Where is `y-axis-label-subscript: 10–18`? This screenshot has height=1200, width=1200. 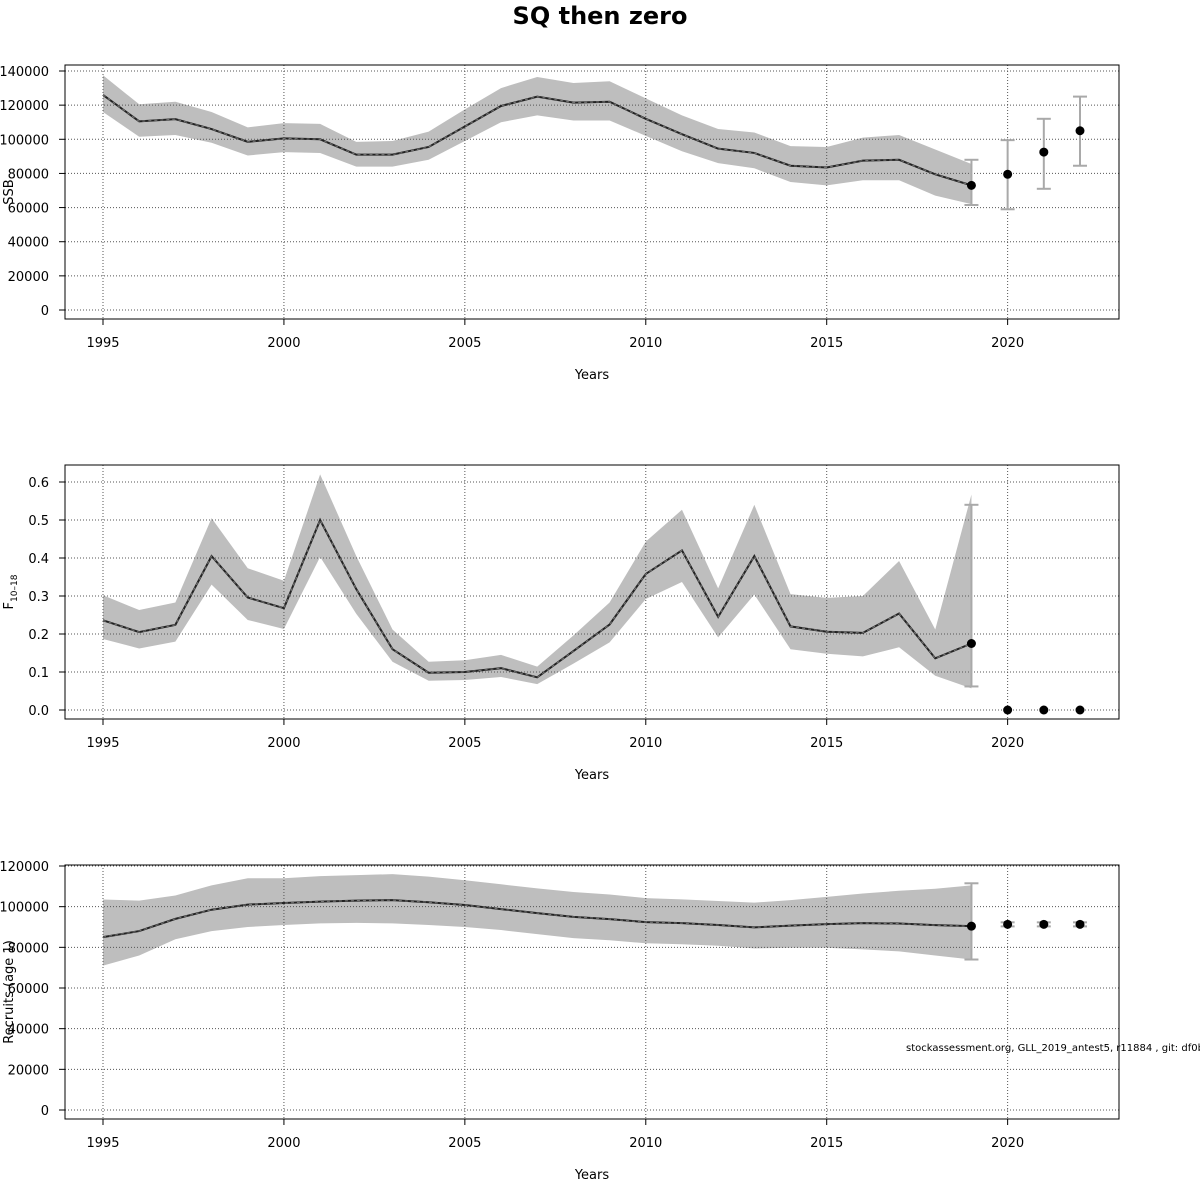 y-axis-label-subscript: 10–18 is located at coordinates (15, 588).